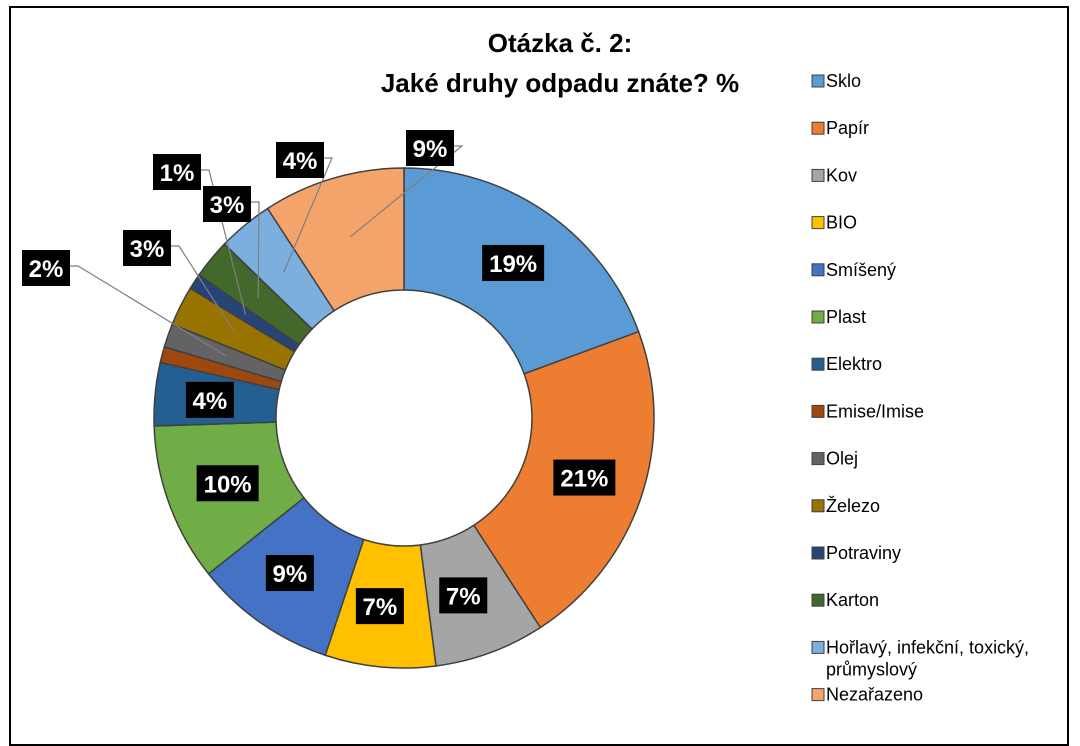  I want to click on legend-item-zelezo: Železo, so click(845, 506).